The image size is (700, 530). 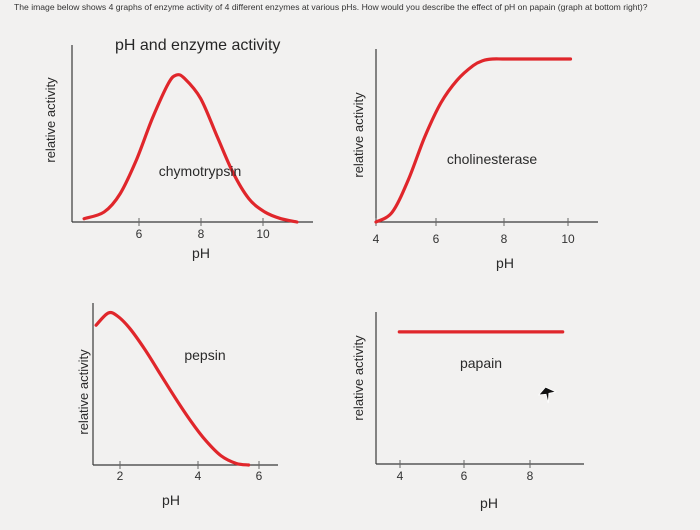 I want to click on enzyme-label: papain, so click(x=481, y=363).